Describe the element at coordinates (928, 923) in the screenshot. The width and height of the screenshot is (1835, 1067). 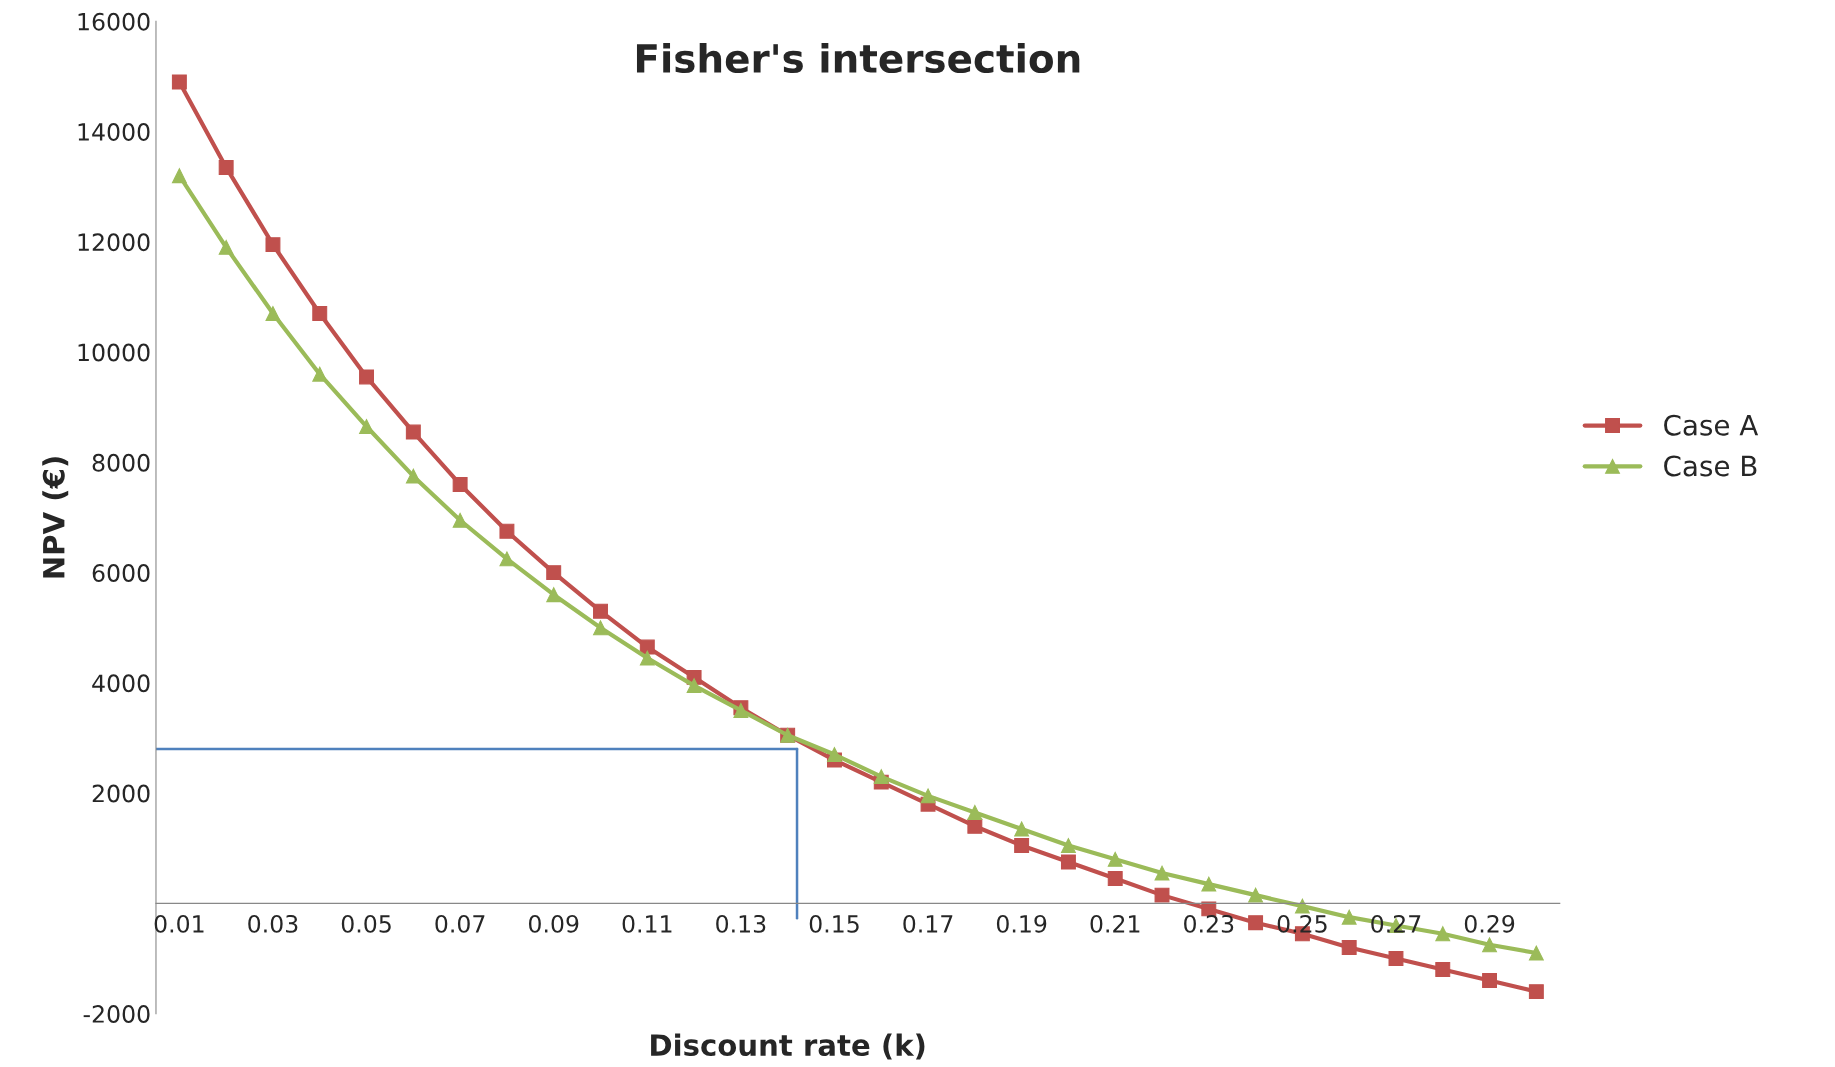
I see `x-tick-label: 0.17` at that location.